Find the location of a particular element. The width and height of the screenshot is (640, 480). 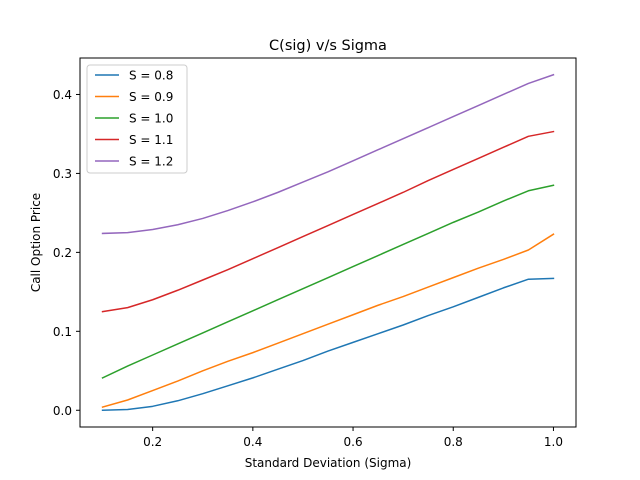

x-tick-label: 1.0 is located at coordinates (553, 442).